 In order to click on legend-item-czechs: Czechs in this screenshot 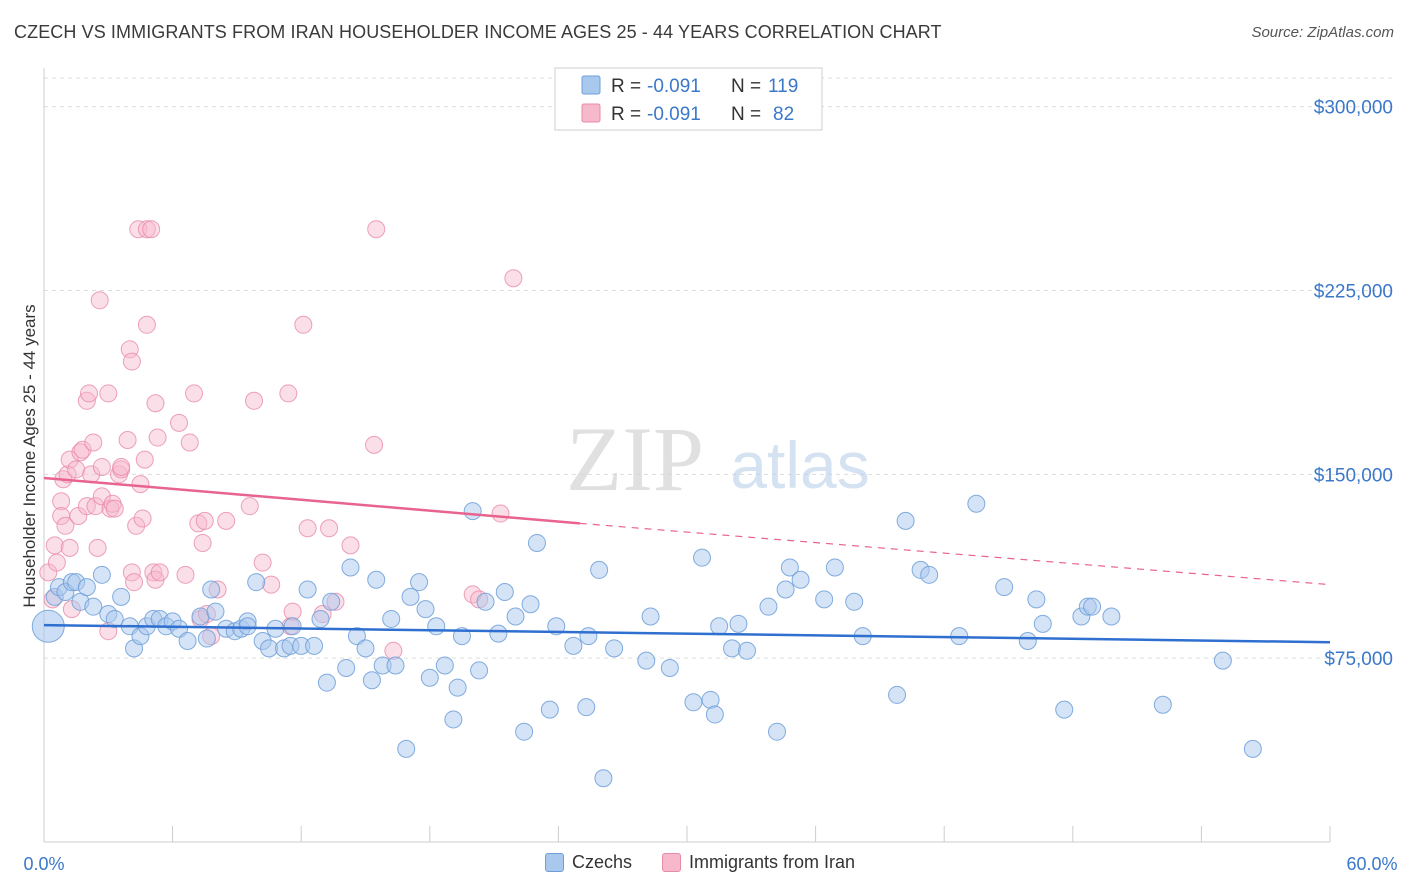, I will do `click(588, 862)`.